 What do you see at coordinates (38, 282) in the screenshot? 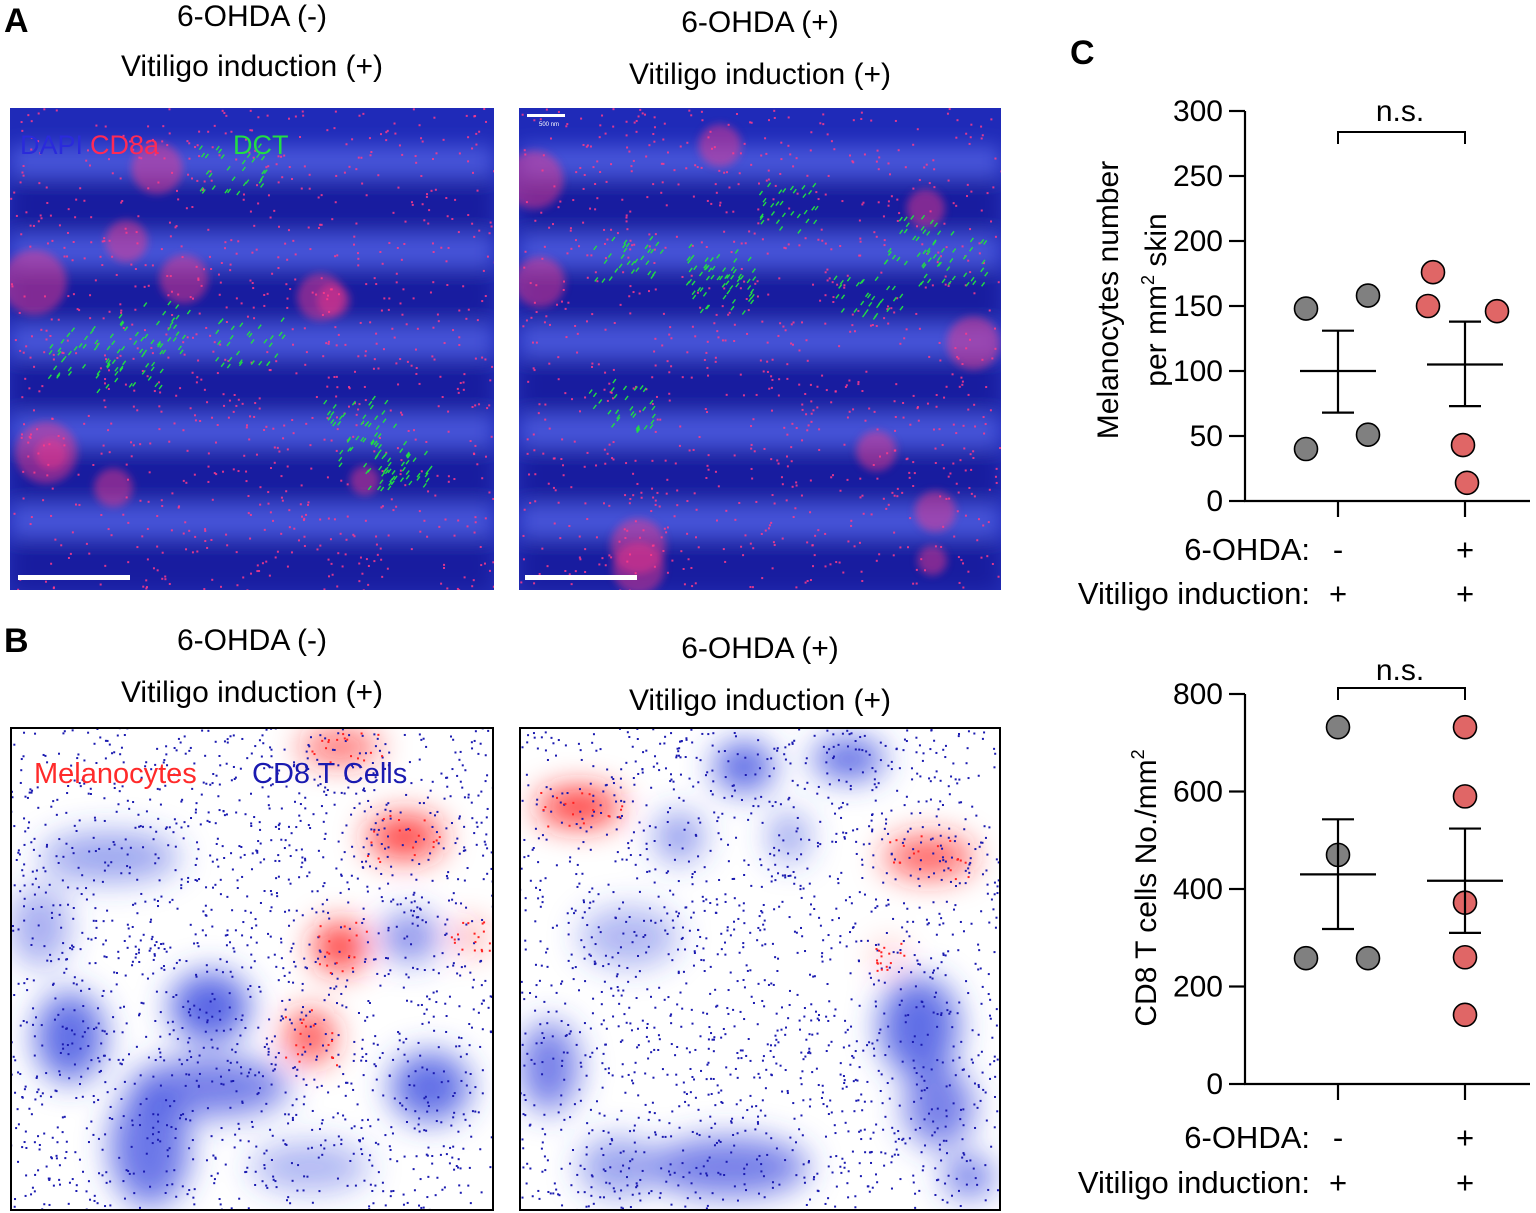
I see `cd8a-cluster` at bounding box center [38, 282].